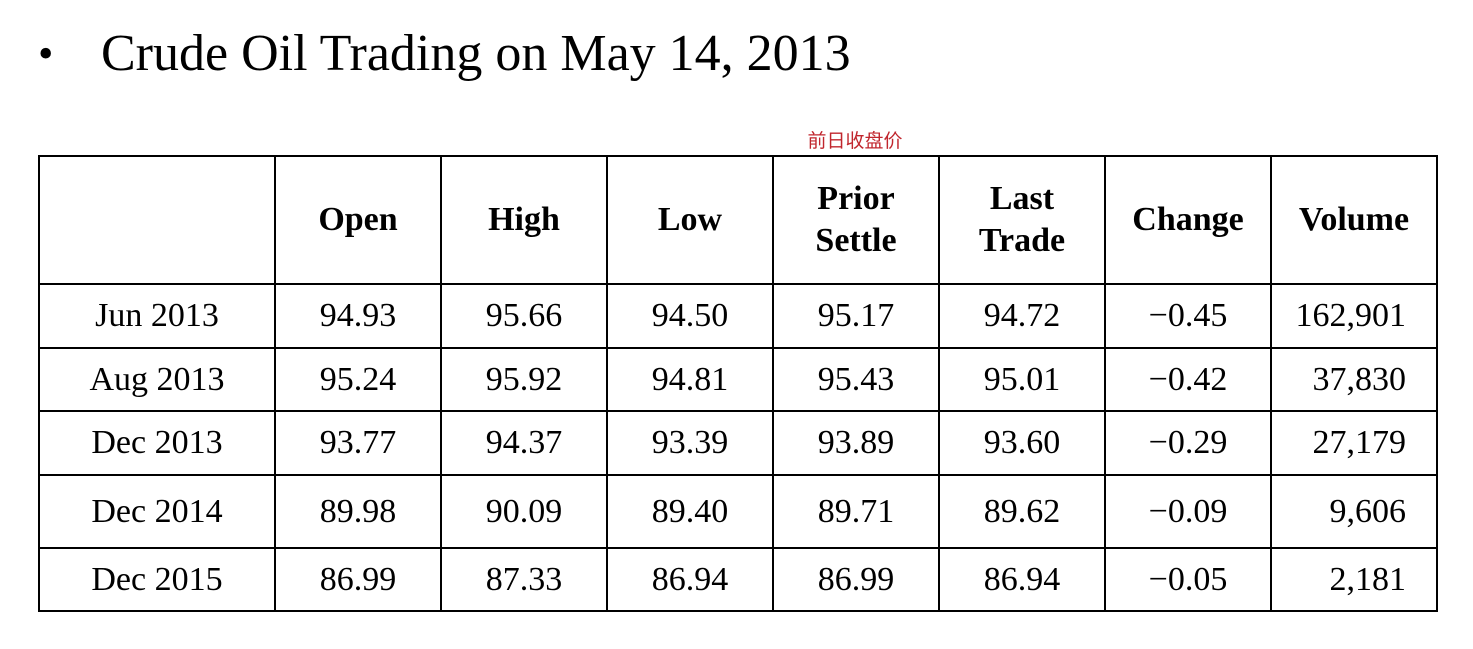 This screenshot has height=649, width=1473. What do you see at coordinates (358, 379) in the screenshot?
I see `cell-open: 95.24` at bounding box center [358, 379].